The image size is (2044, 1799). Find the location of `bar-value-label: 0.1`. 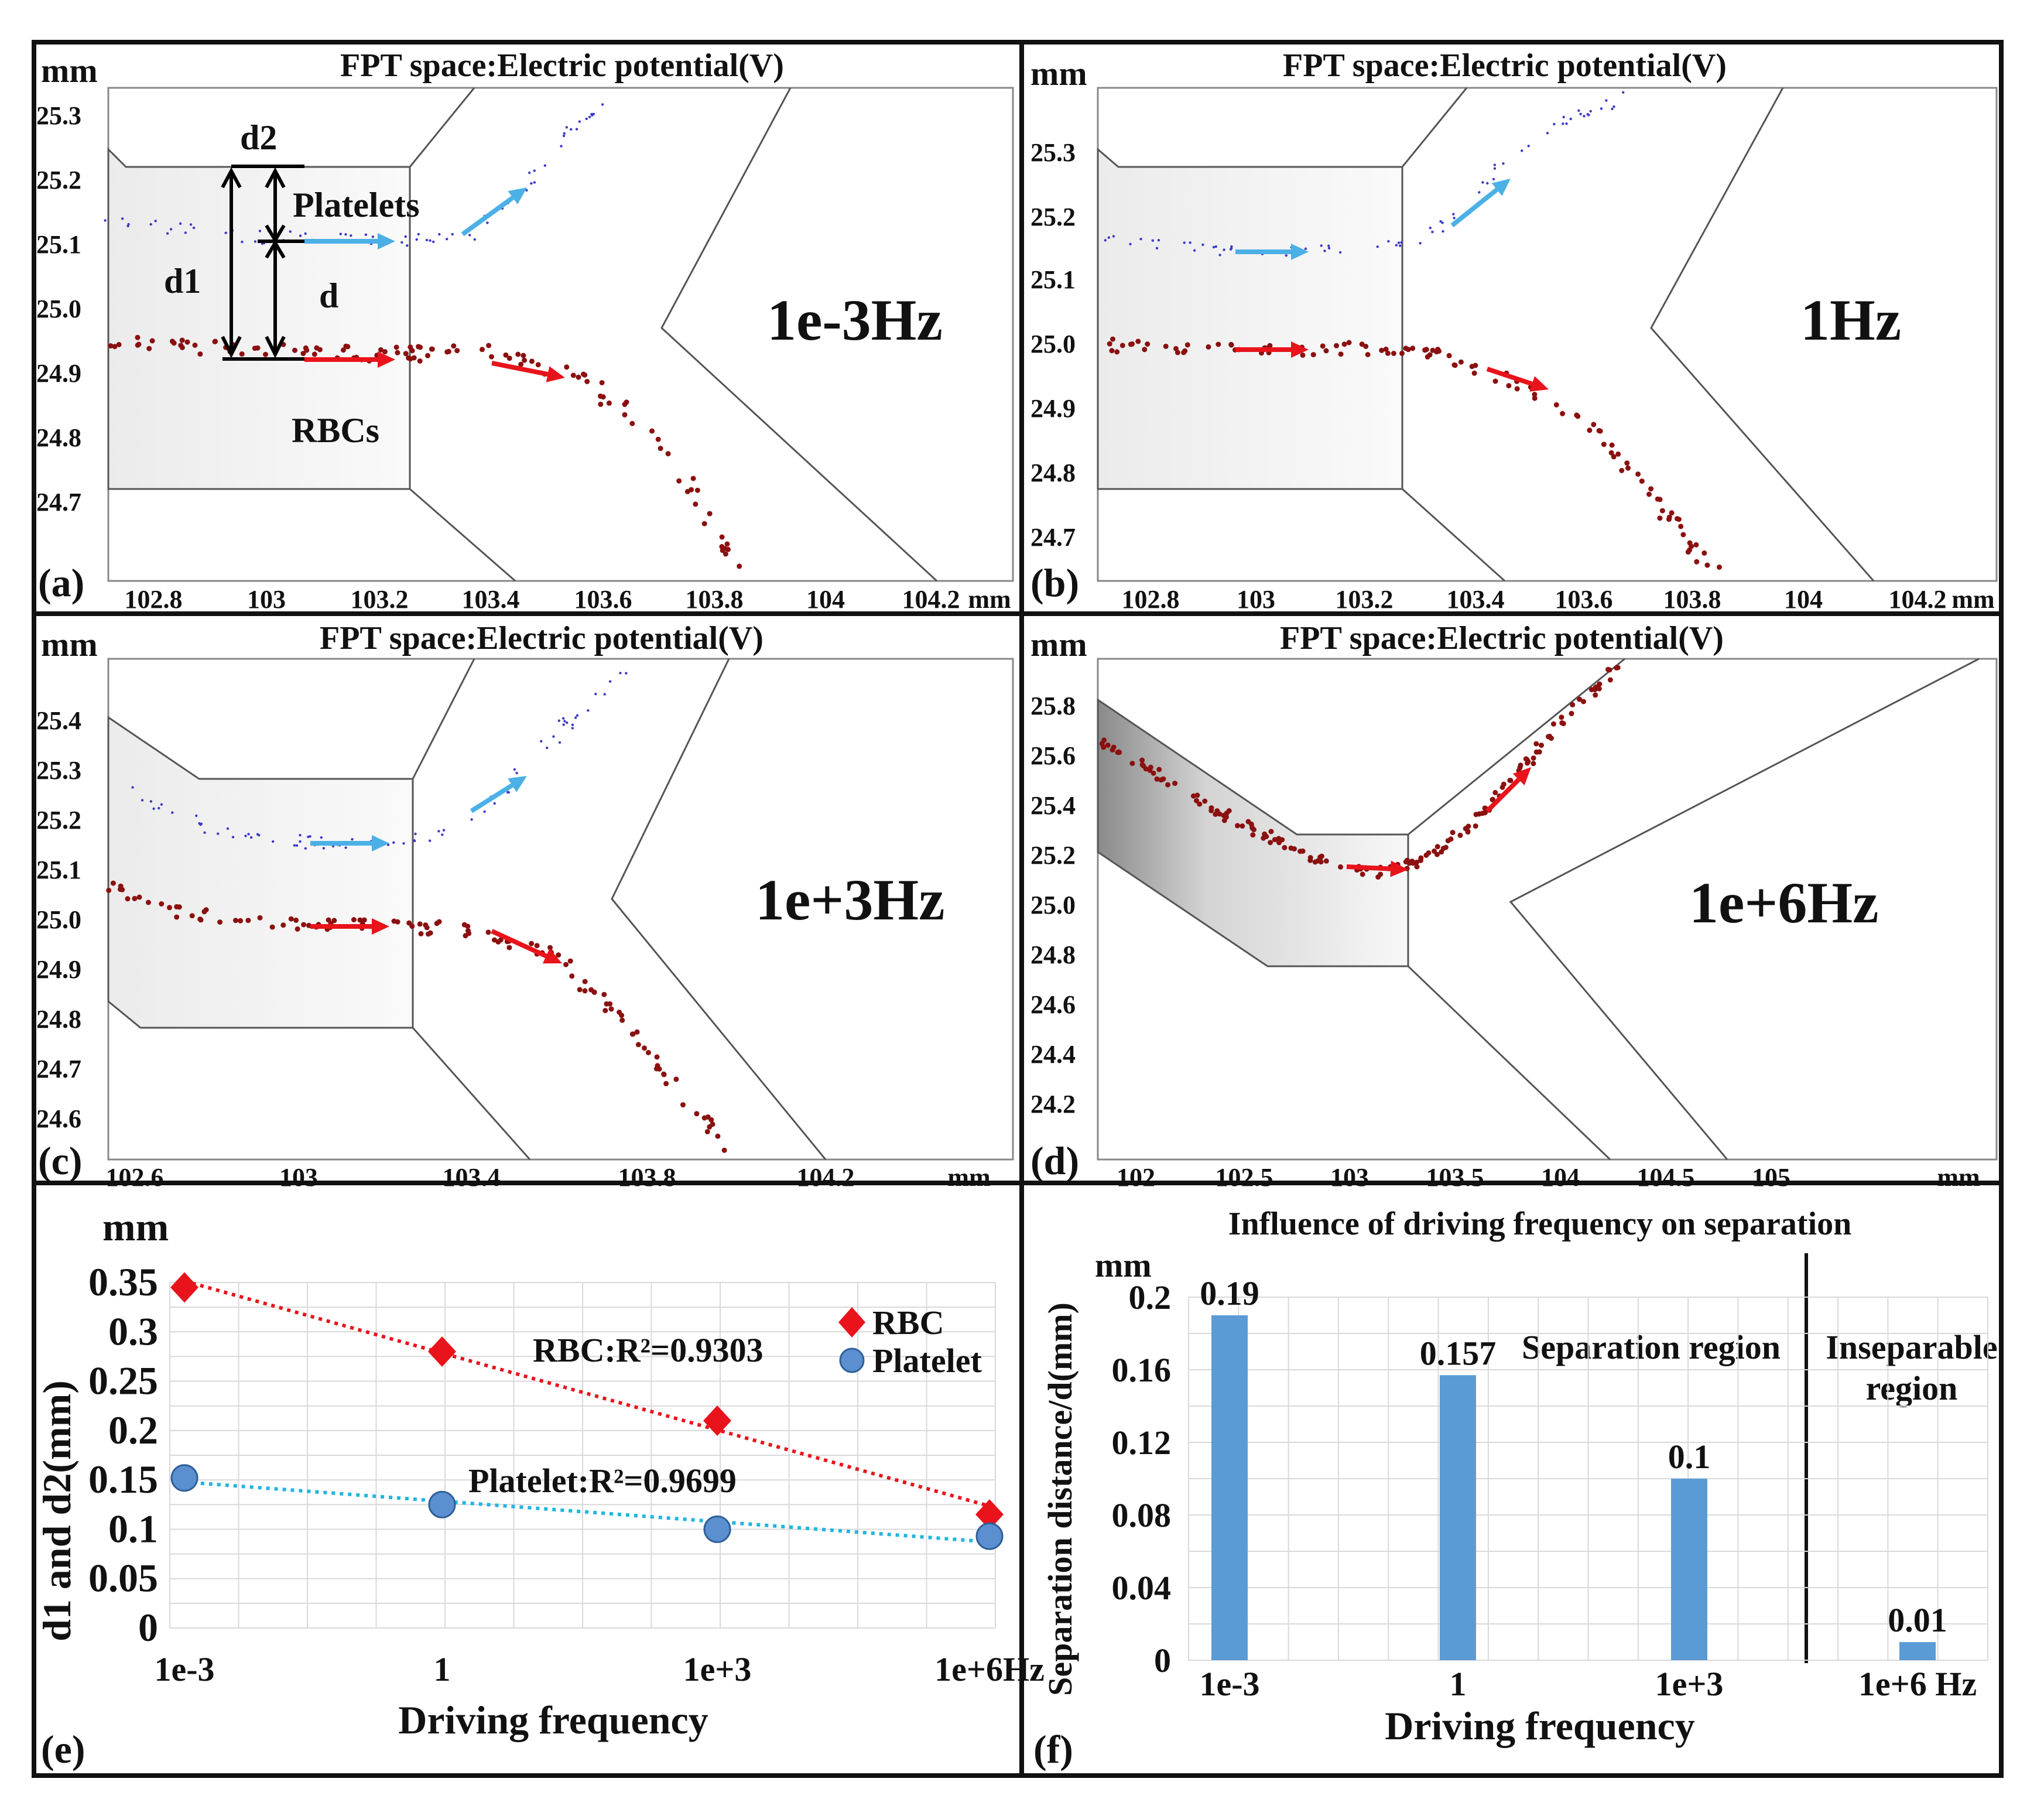

bar-value-label: 0.1 is located at coordinates (1690, 1457).